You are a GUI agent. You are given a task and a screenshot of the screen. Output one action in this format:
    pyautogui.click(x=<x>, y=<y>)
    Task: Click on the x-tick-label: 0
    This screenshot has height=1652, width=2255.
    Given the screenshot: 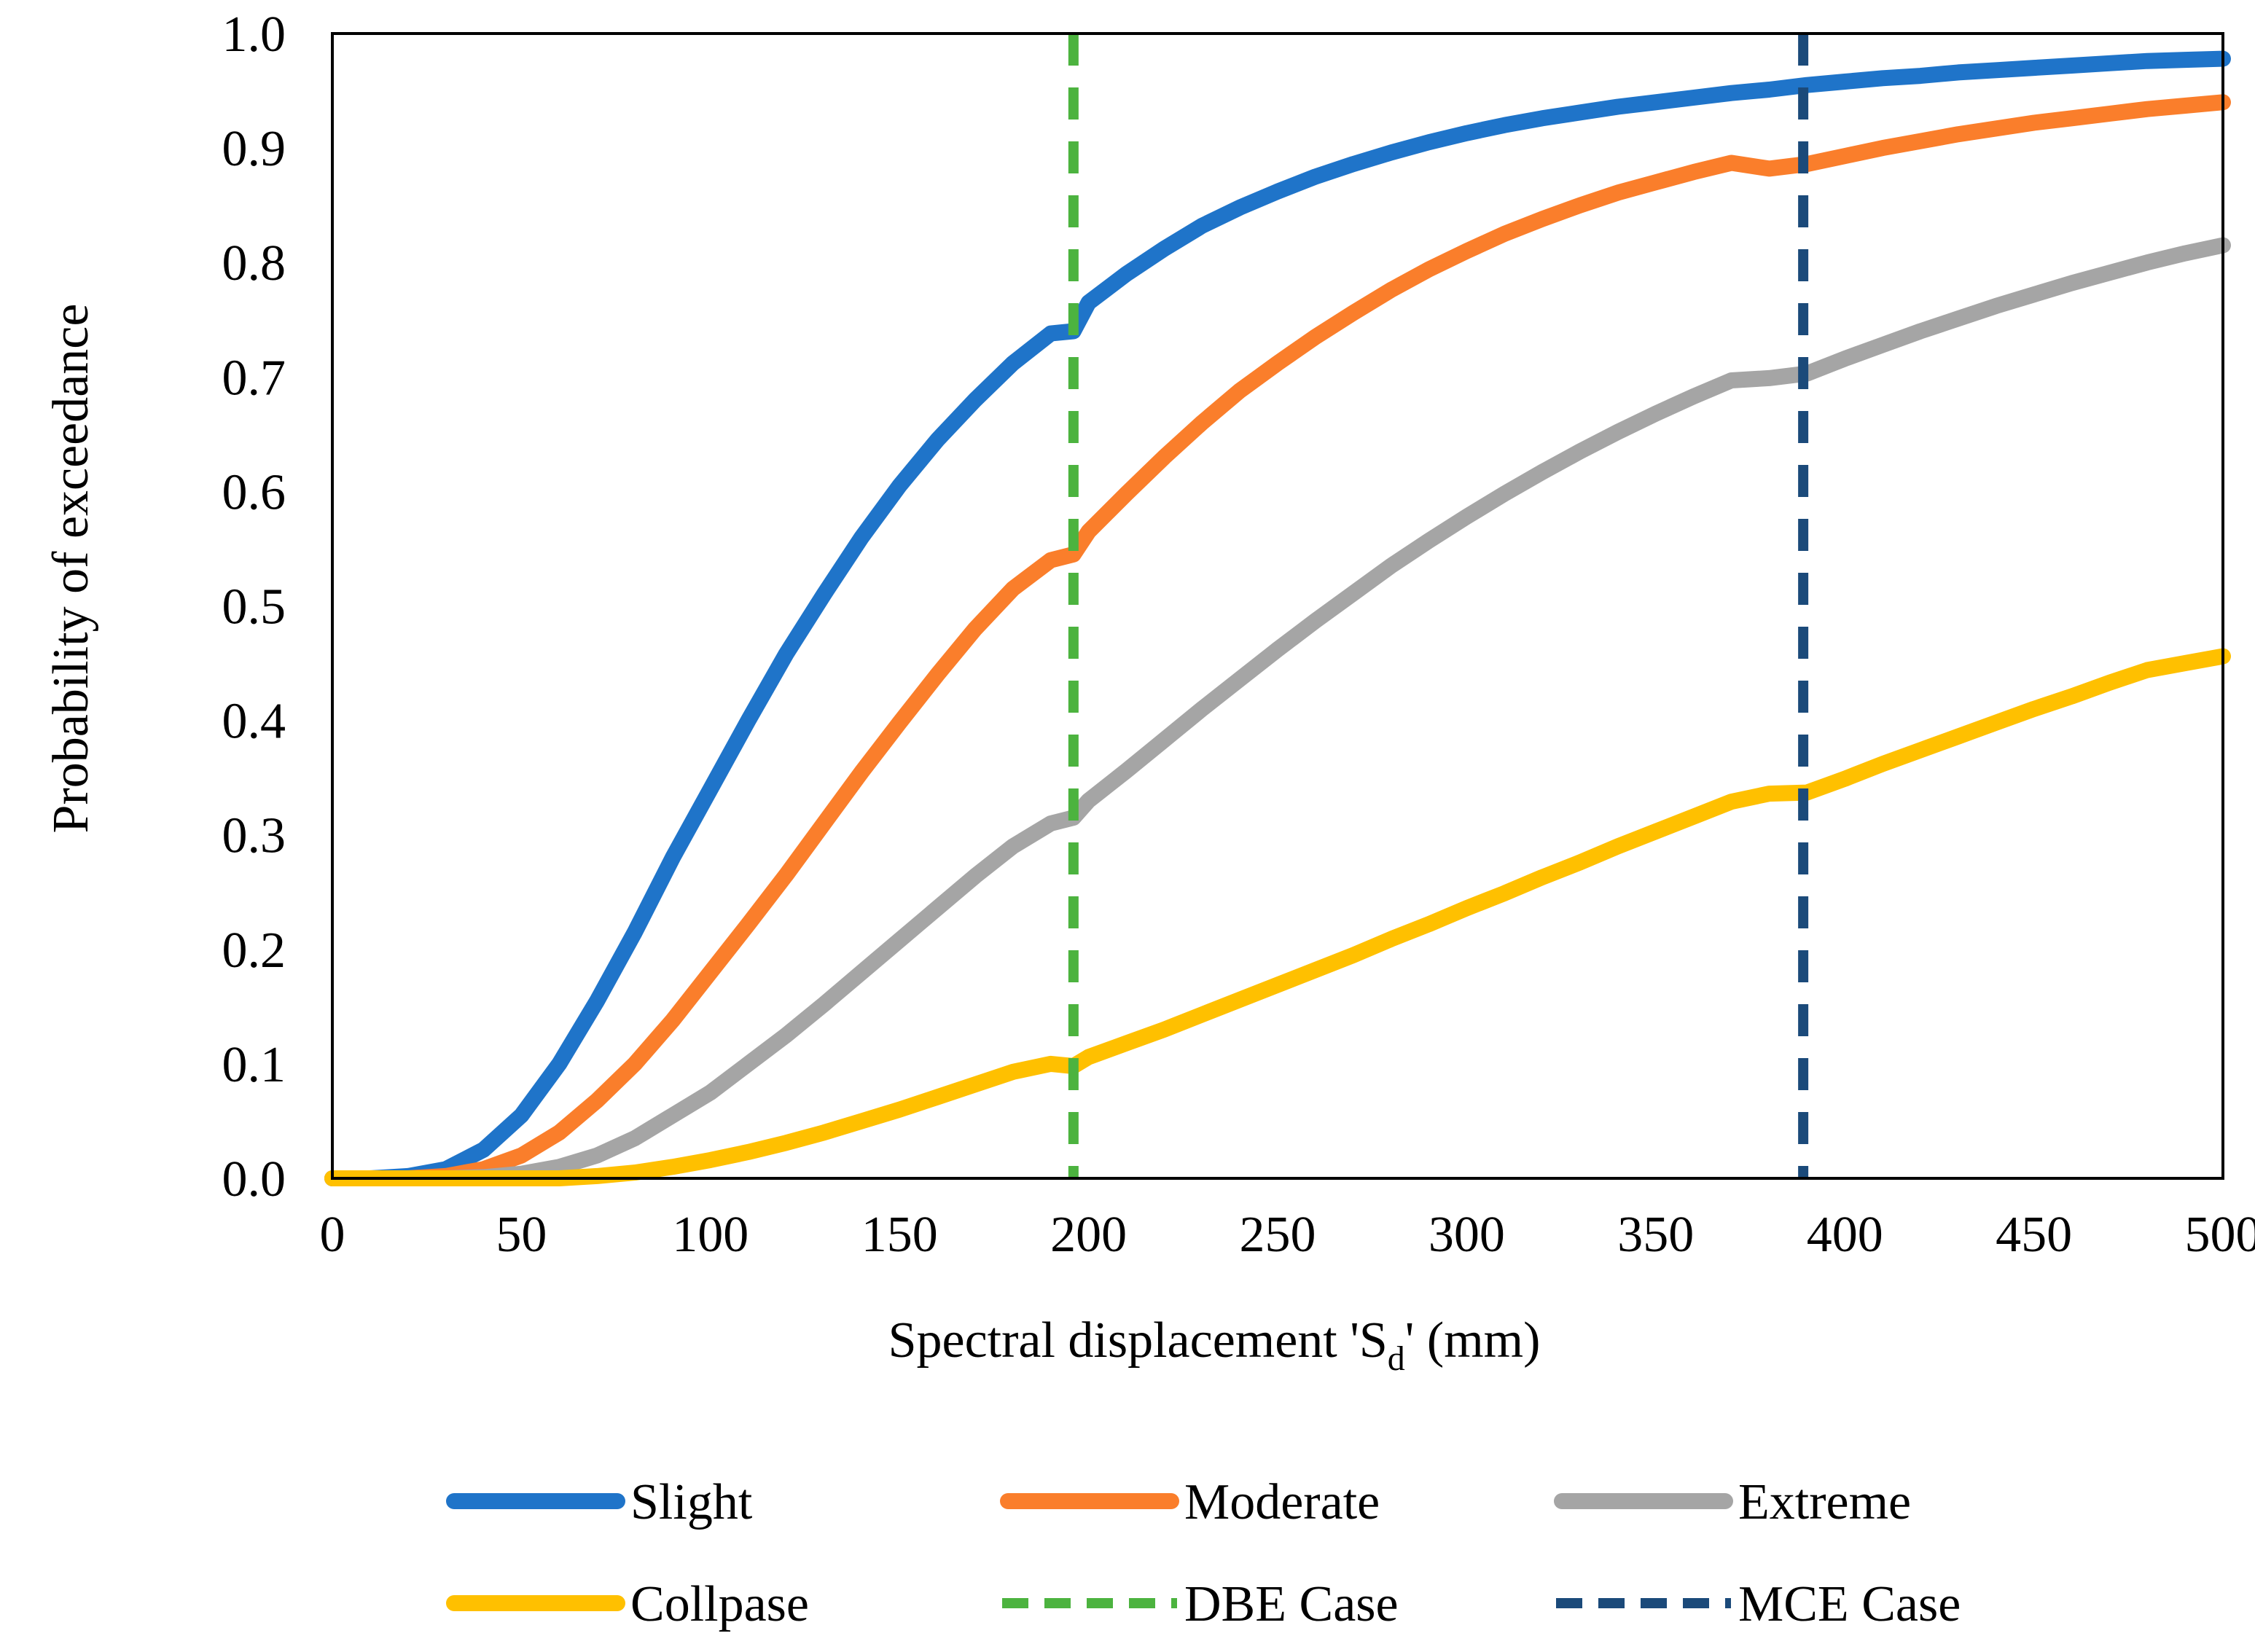 What is the action you would take?
    pyautogui.click(x=332, y=1235)
    